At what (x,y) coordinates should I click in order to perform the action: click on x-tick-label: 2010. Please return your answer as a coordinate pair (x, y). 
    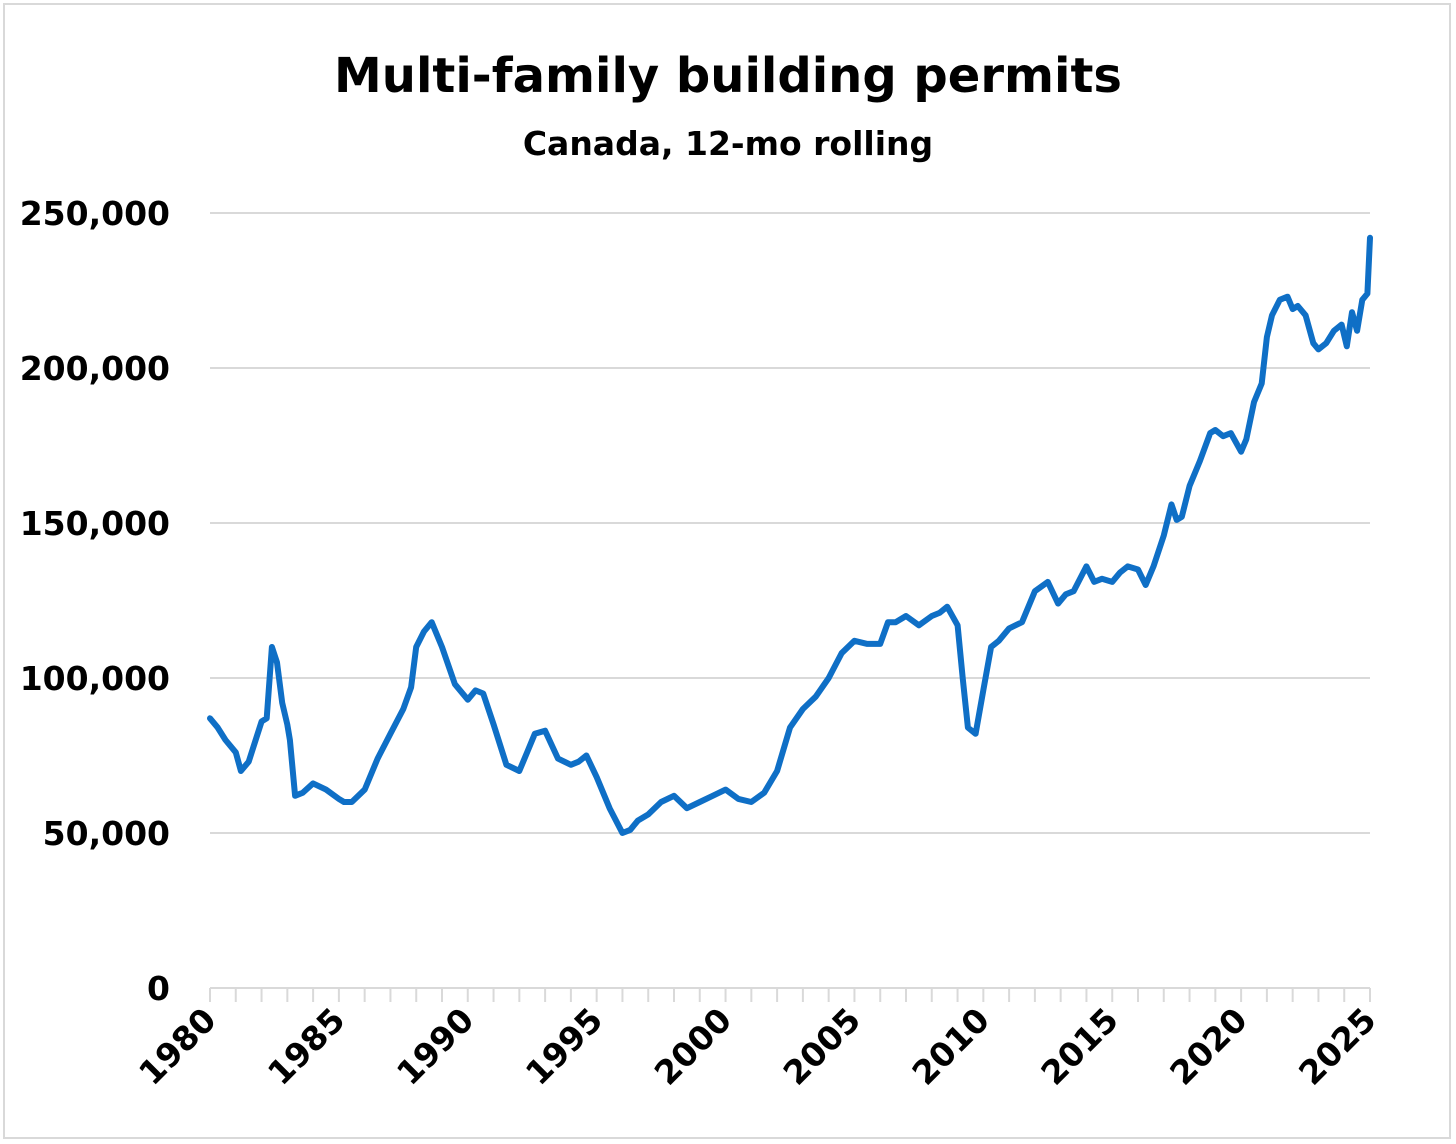
    Looking at the image, I should click on (950, 1046).